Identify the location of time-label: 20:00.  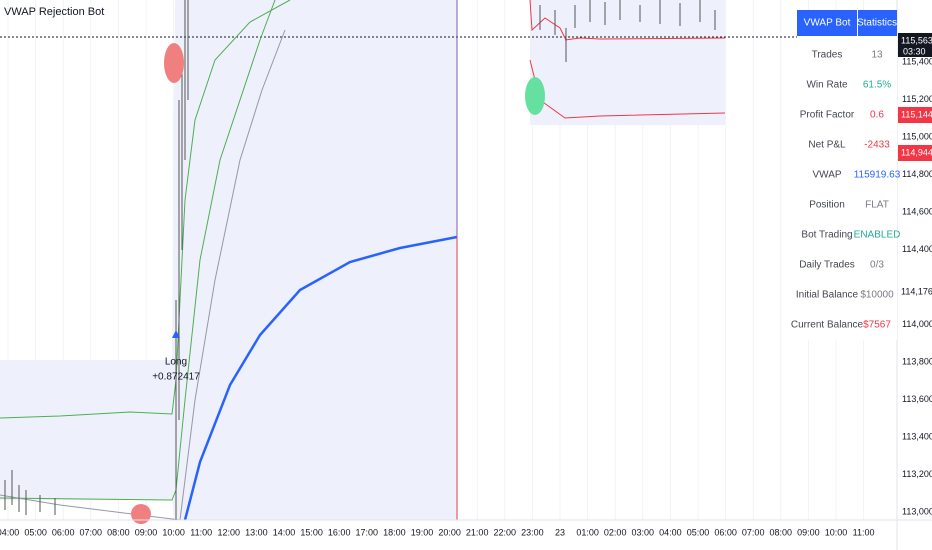
(449, 532).